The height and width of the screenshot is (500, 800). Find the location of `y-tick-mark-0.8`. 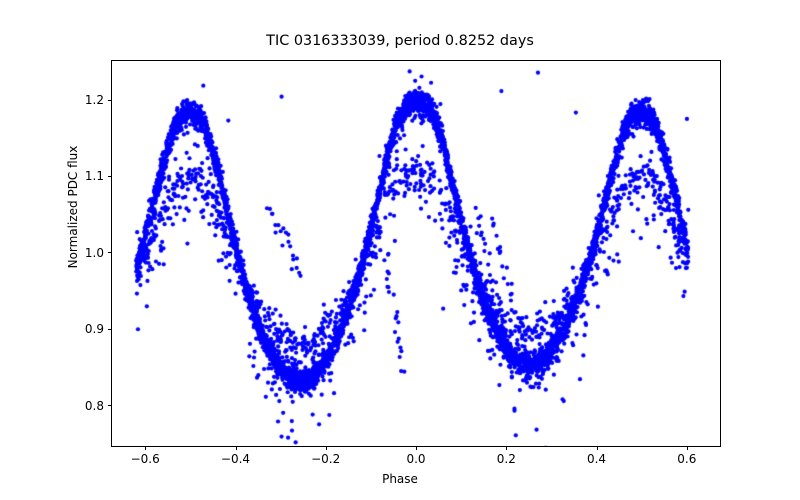

y-tick-mark-0.8 is located at coordinates (109, 406).